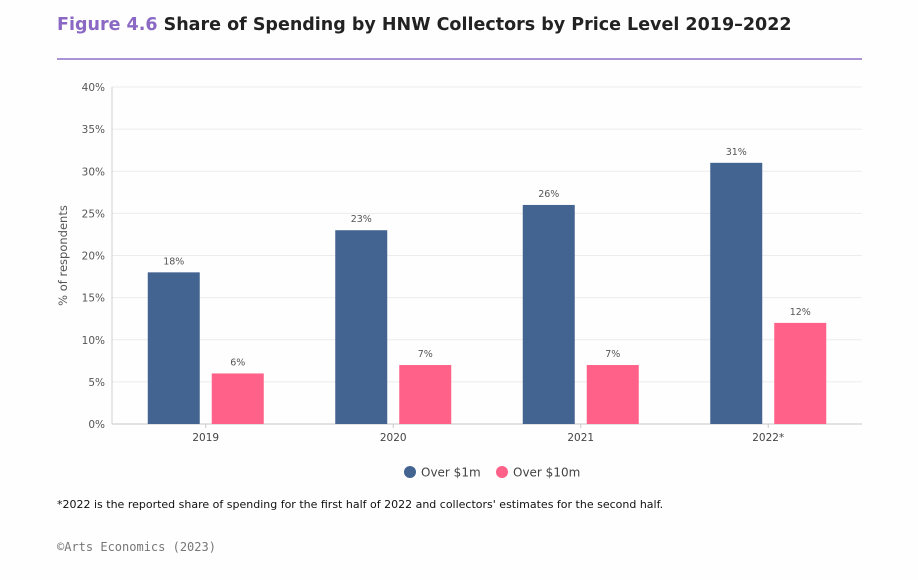 This screenshot has height=580, width=918. What do you see at coordinates (800, 312) in the screenshot?
I see `data-label: 12%` at bounding box center [800, 312].